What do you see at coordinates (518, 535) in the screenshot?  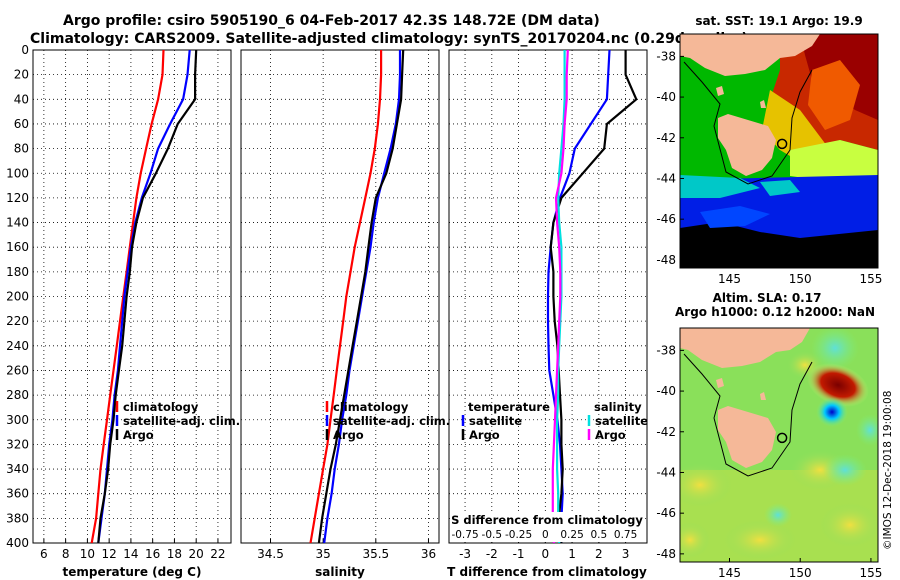 I see `s-tick-label: -0.25` at bounding box center [518, 535].